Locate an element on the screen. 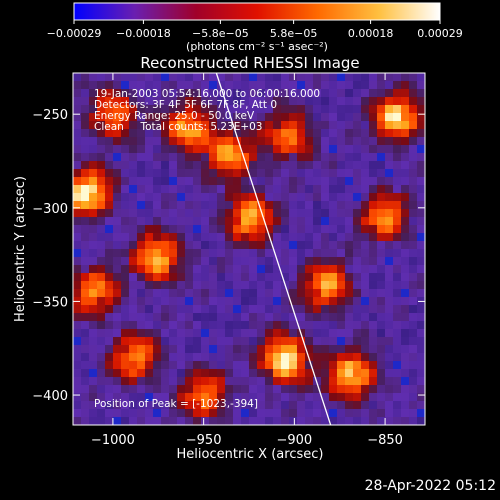 The width and height of the screenshot is (500, 500). colorbar-tick-label: −5.8e−05 is located at coordinates (220, 33).